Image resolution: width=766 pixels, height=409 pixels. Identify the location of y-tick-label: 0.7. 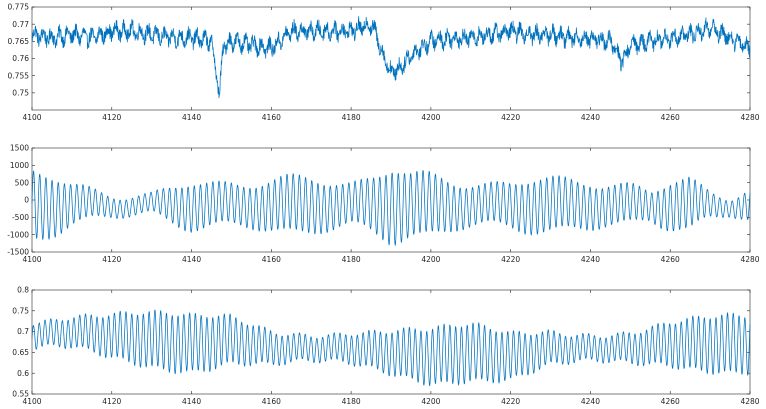
(23, 331).